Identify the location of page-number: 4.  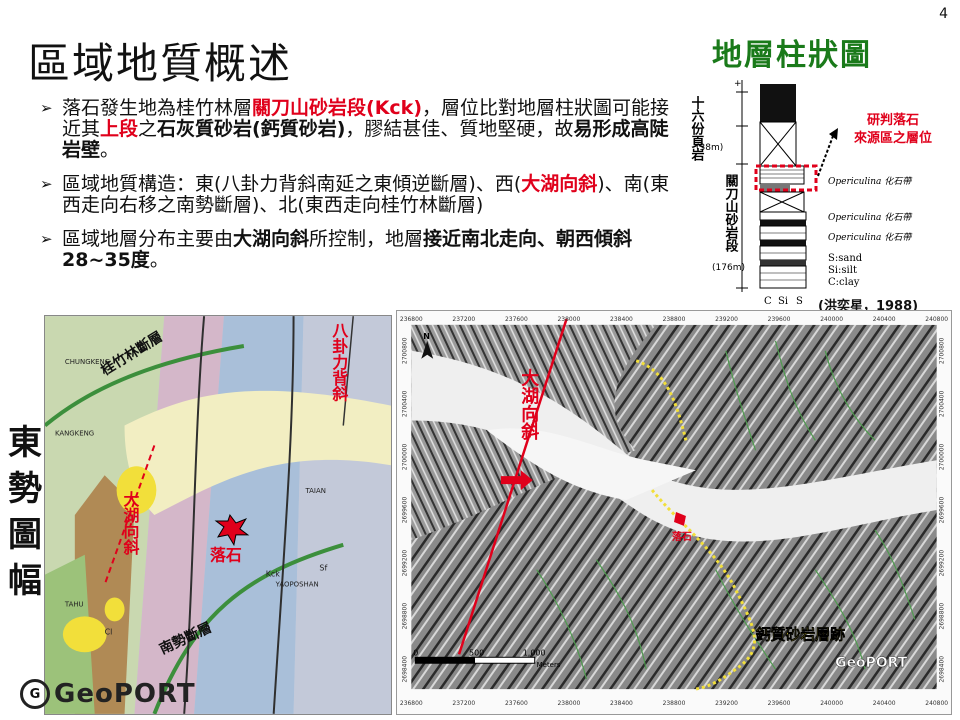
(943, 14).